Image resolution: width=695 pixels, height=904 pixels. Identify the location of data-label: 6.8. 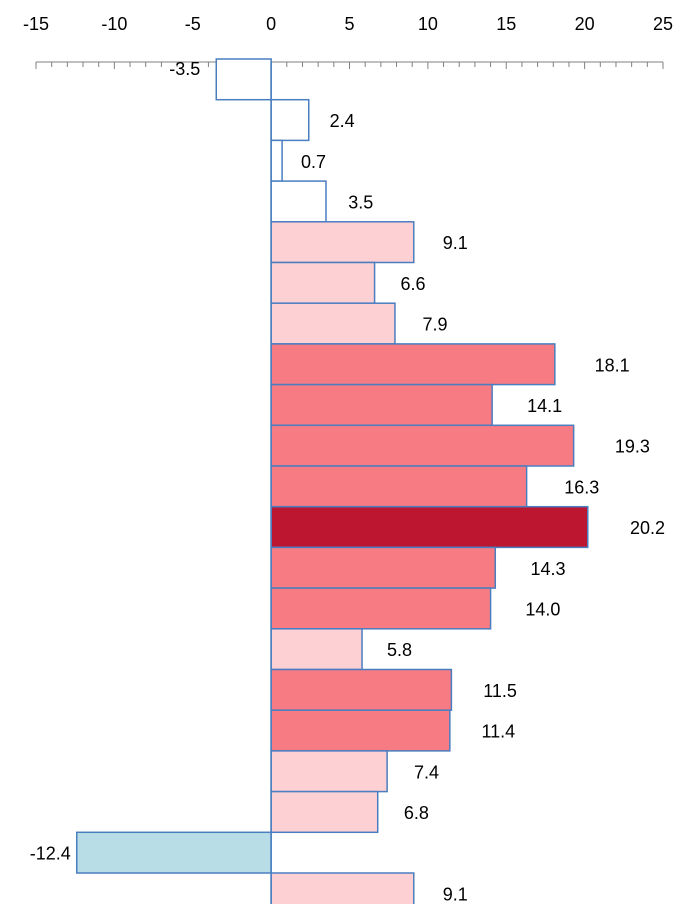
(416, 813).